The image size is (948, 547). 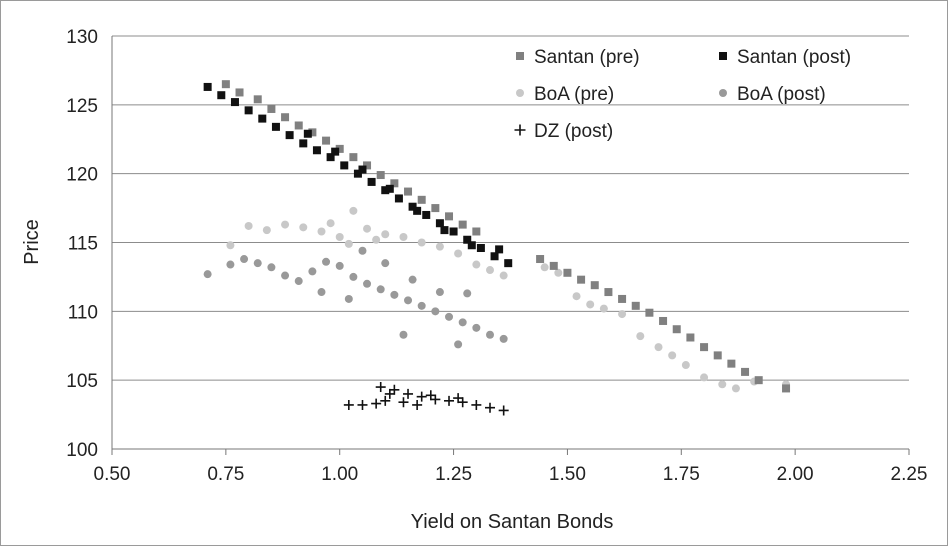 What do you see at coordinates (453, 474) in the screenshot?
I see `x-tick-label: 1.25` at bounding box center [453, 474].